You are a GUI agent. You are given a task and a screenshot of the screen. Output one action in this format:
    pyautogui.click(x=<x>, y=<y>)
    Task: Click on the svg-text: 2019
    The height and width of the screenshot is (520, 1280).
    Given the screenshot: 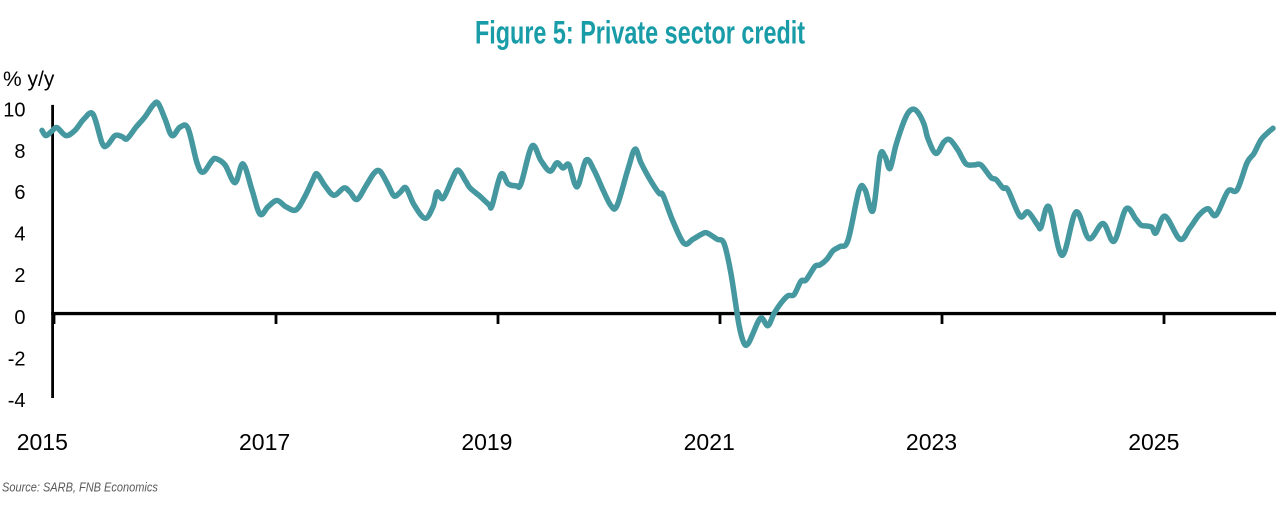 What is the action you would take?
    pyautogui.click(x=486, y=442)
    